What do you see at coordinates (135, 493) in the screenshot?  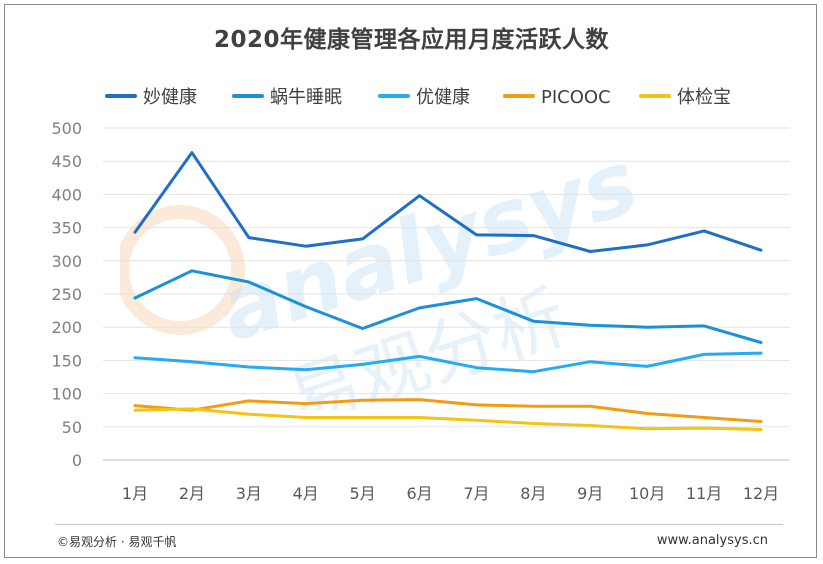 I see `x-tick-label: 1月` at bounding box center [135, 493].